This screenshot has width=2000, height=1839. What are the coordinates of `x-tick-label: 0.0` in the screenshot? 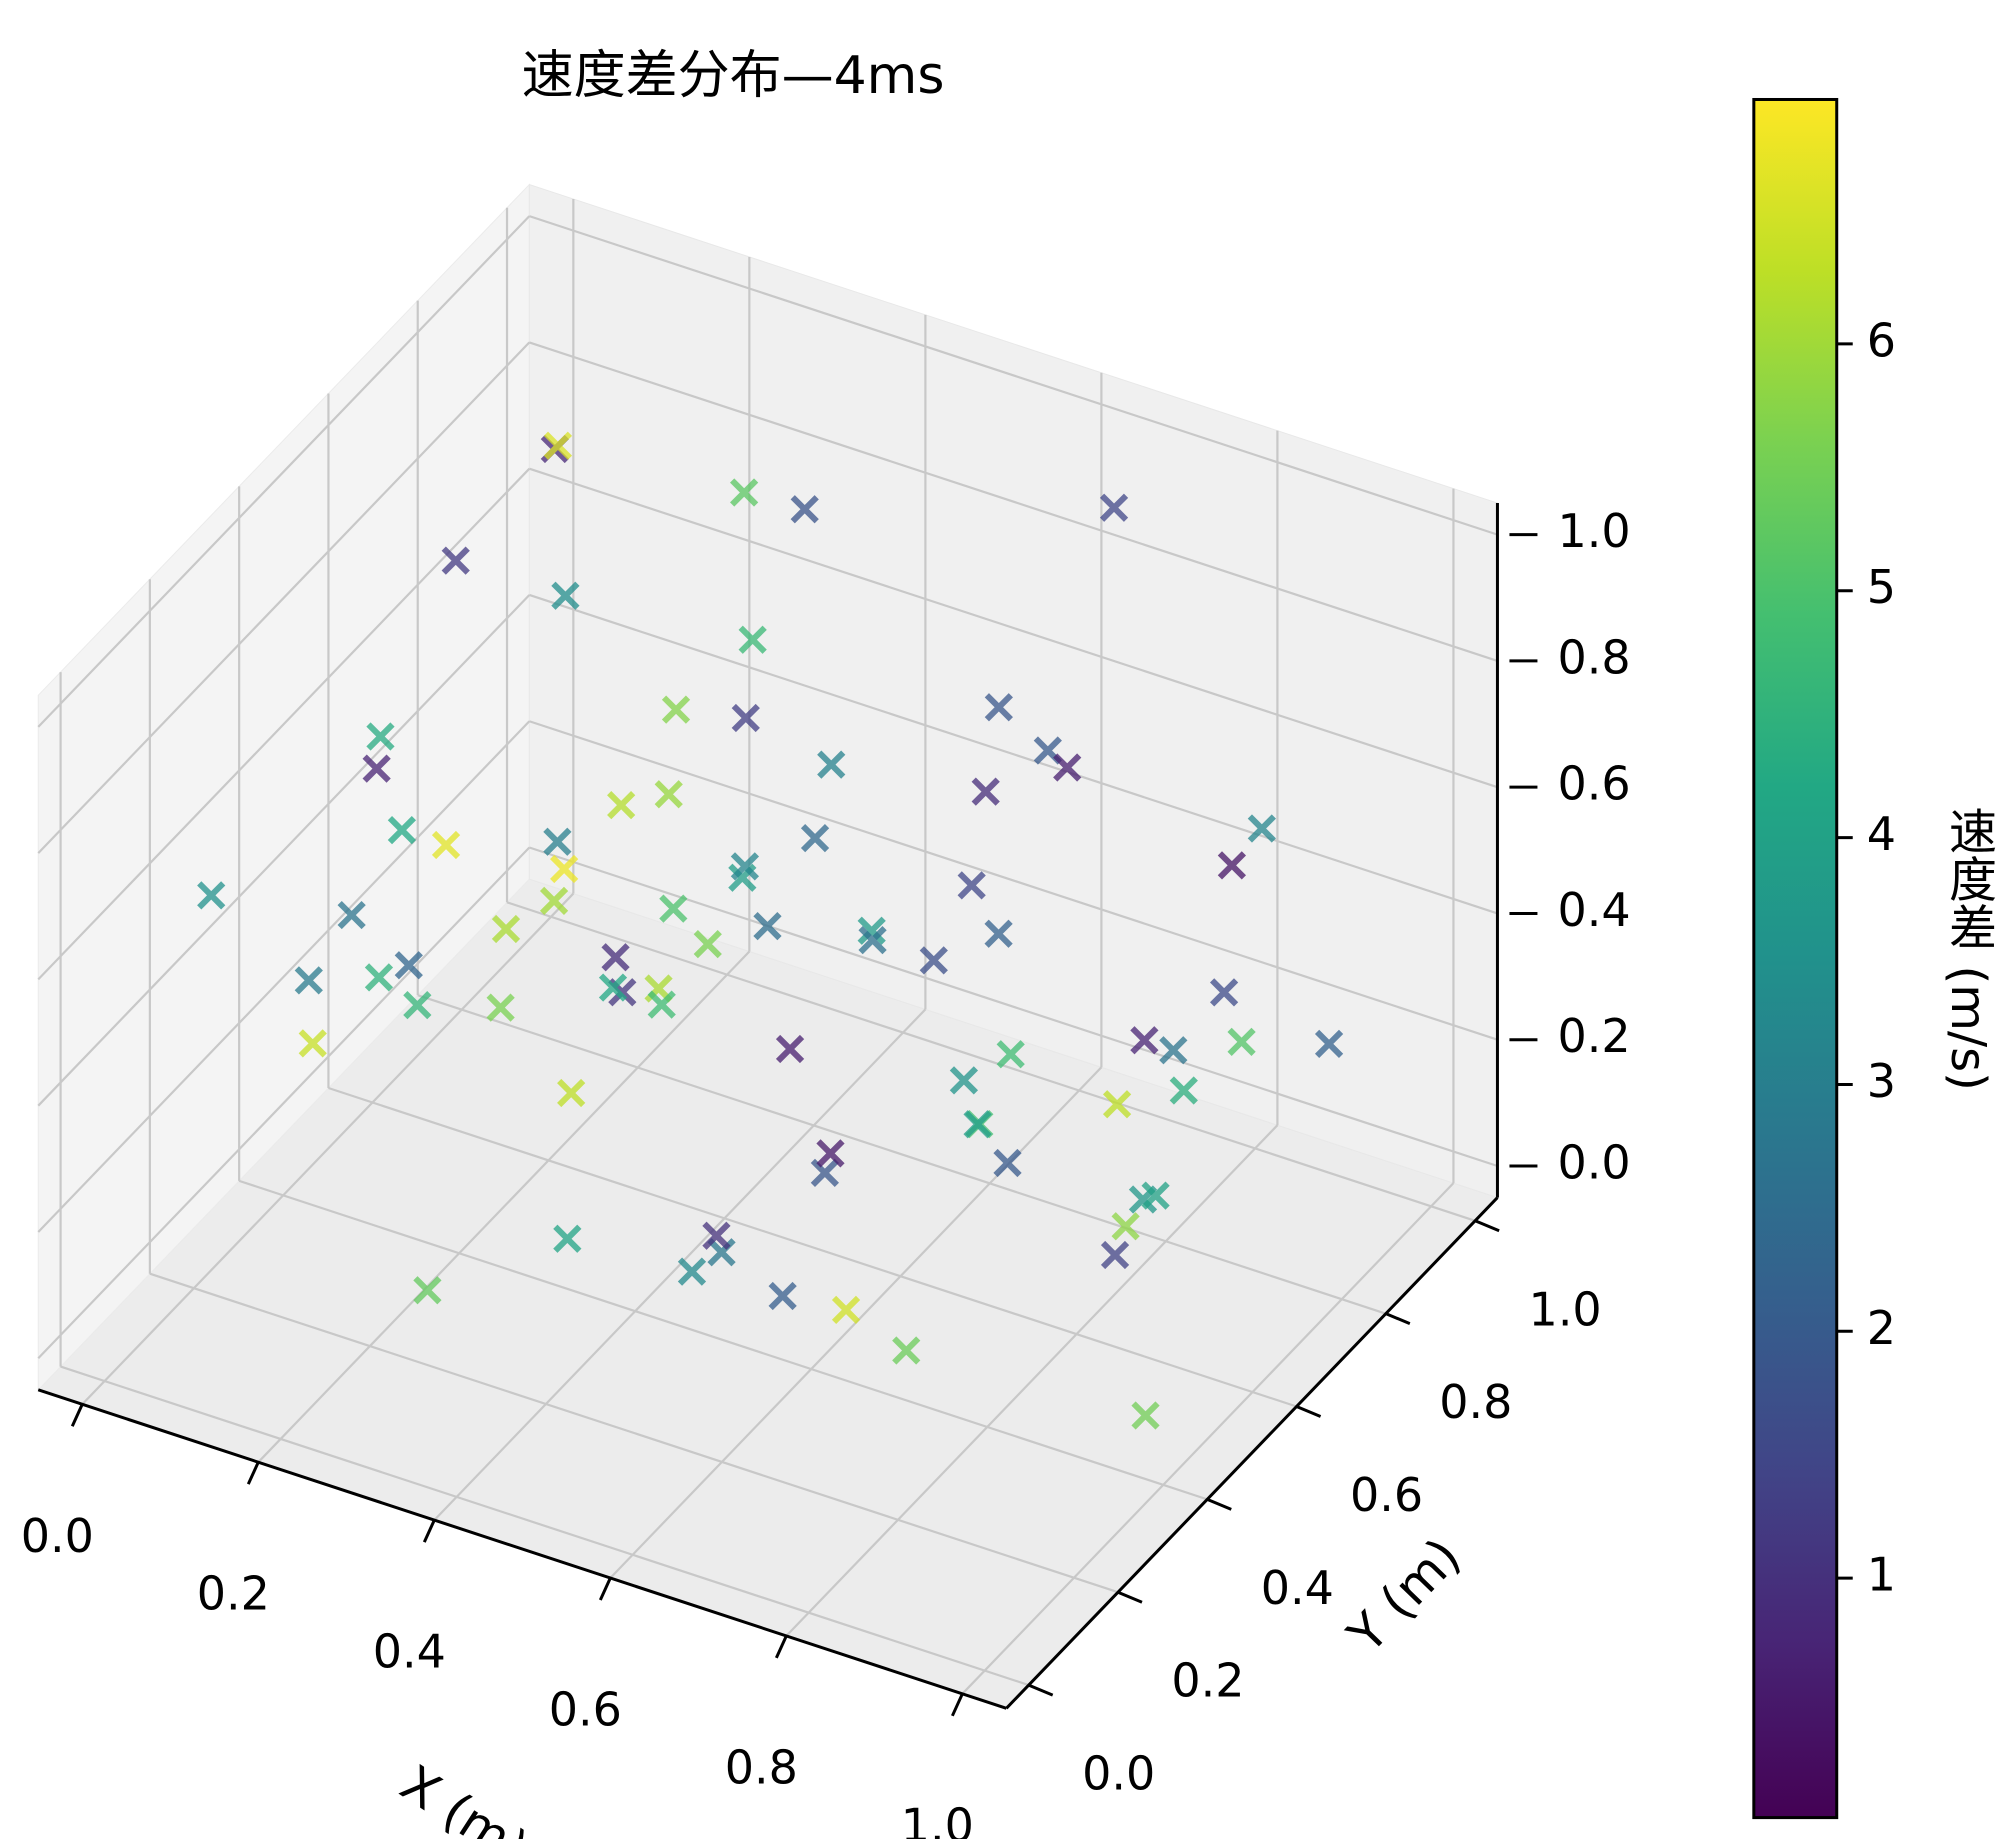 It's located at (57, 1536).